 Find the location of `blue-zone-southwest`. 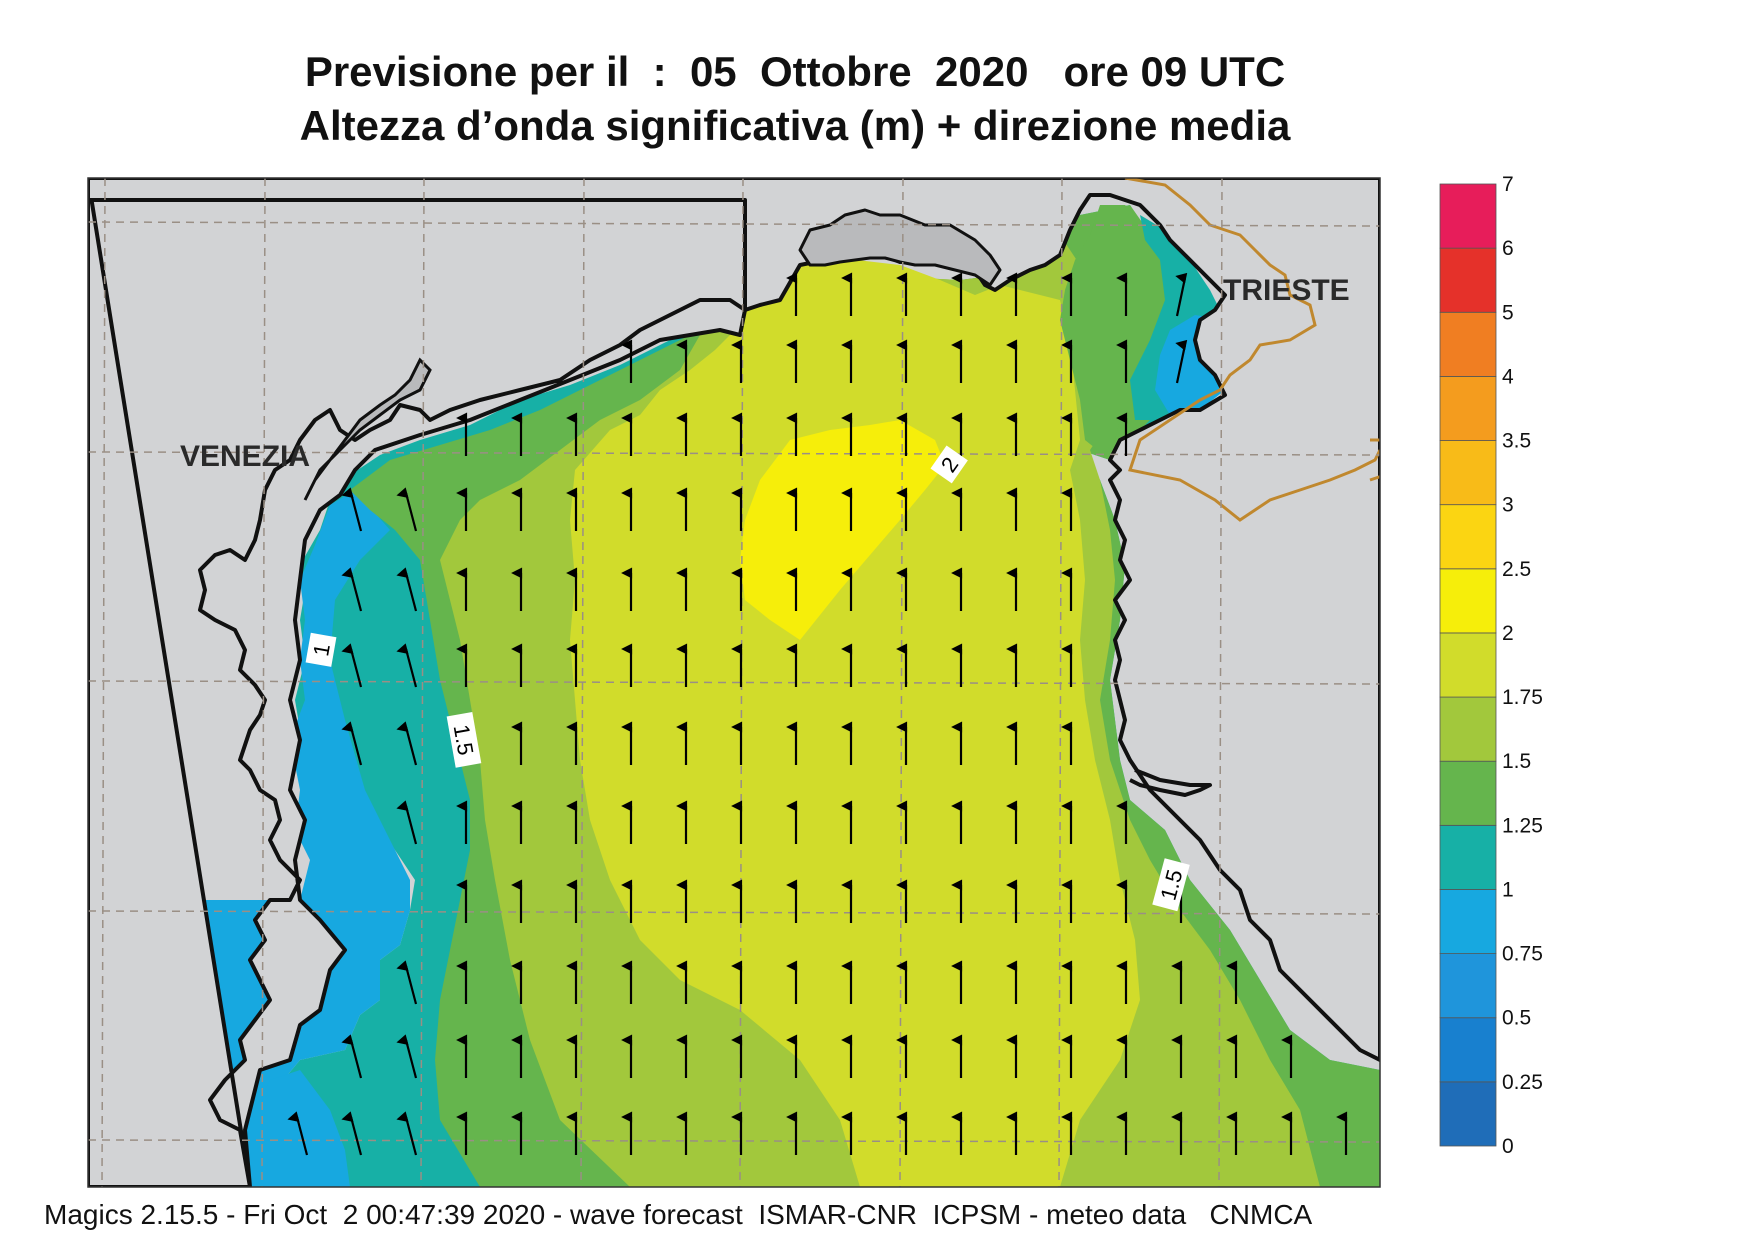

blue-zone-southwest is located at coordinates (297, 1128).